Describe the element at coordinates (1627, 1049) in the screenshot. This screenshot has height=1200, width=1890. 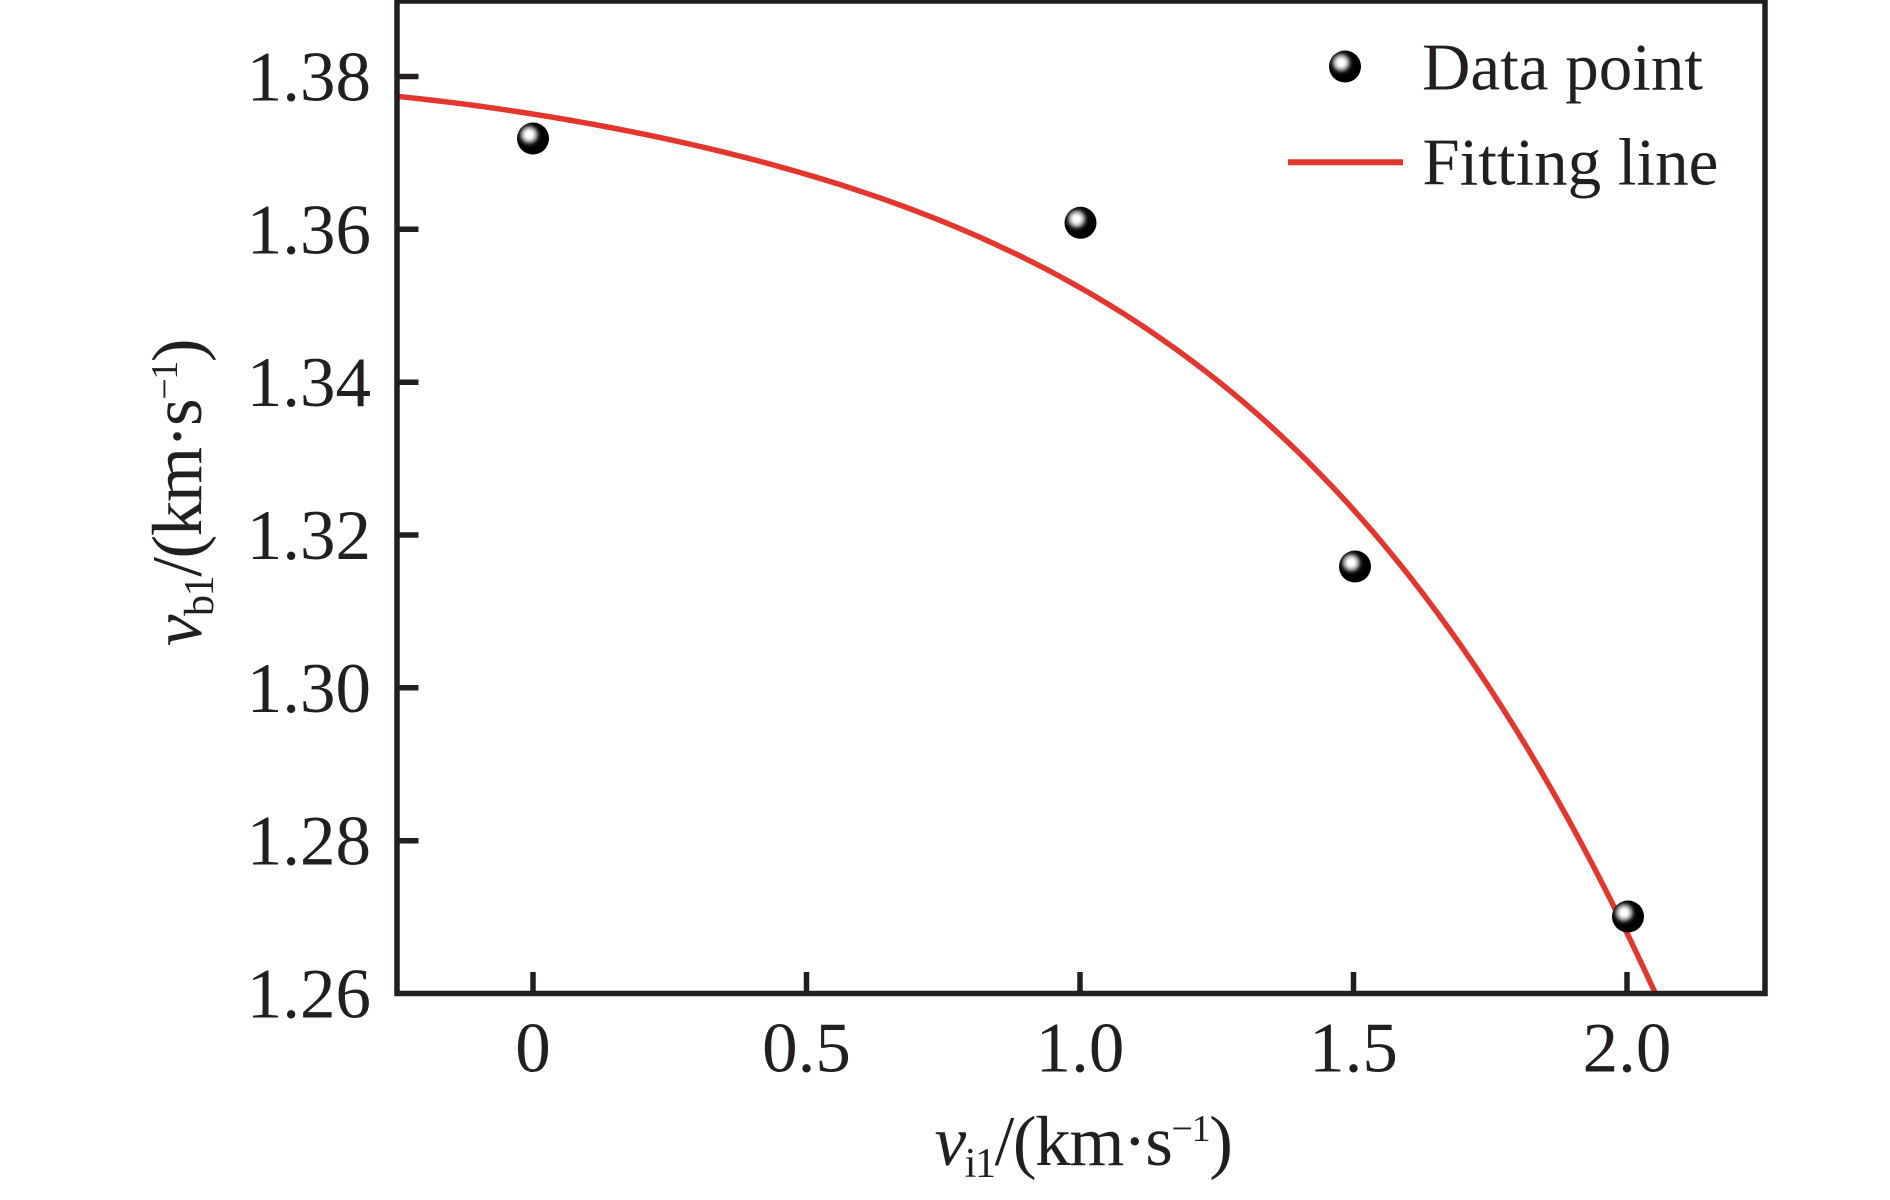
I see `svg-text: 2.0` at that location.